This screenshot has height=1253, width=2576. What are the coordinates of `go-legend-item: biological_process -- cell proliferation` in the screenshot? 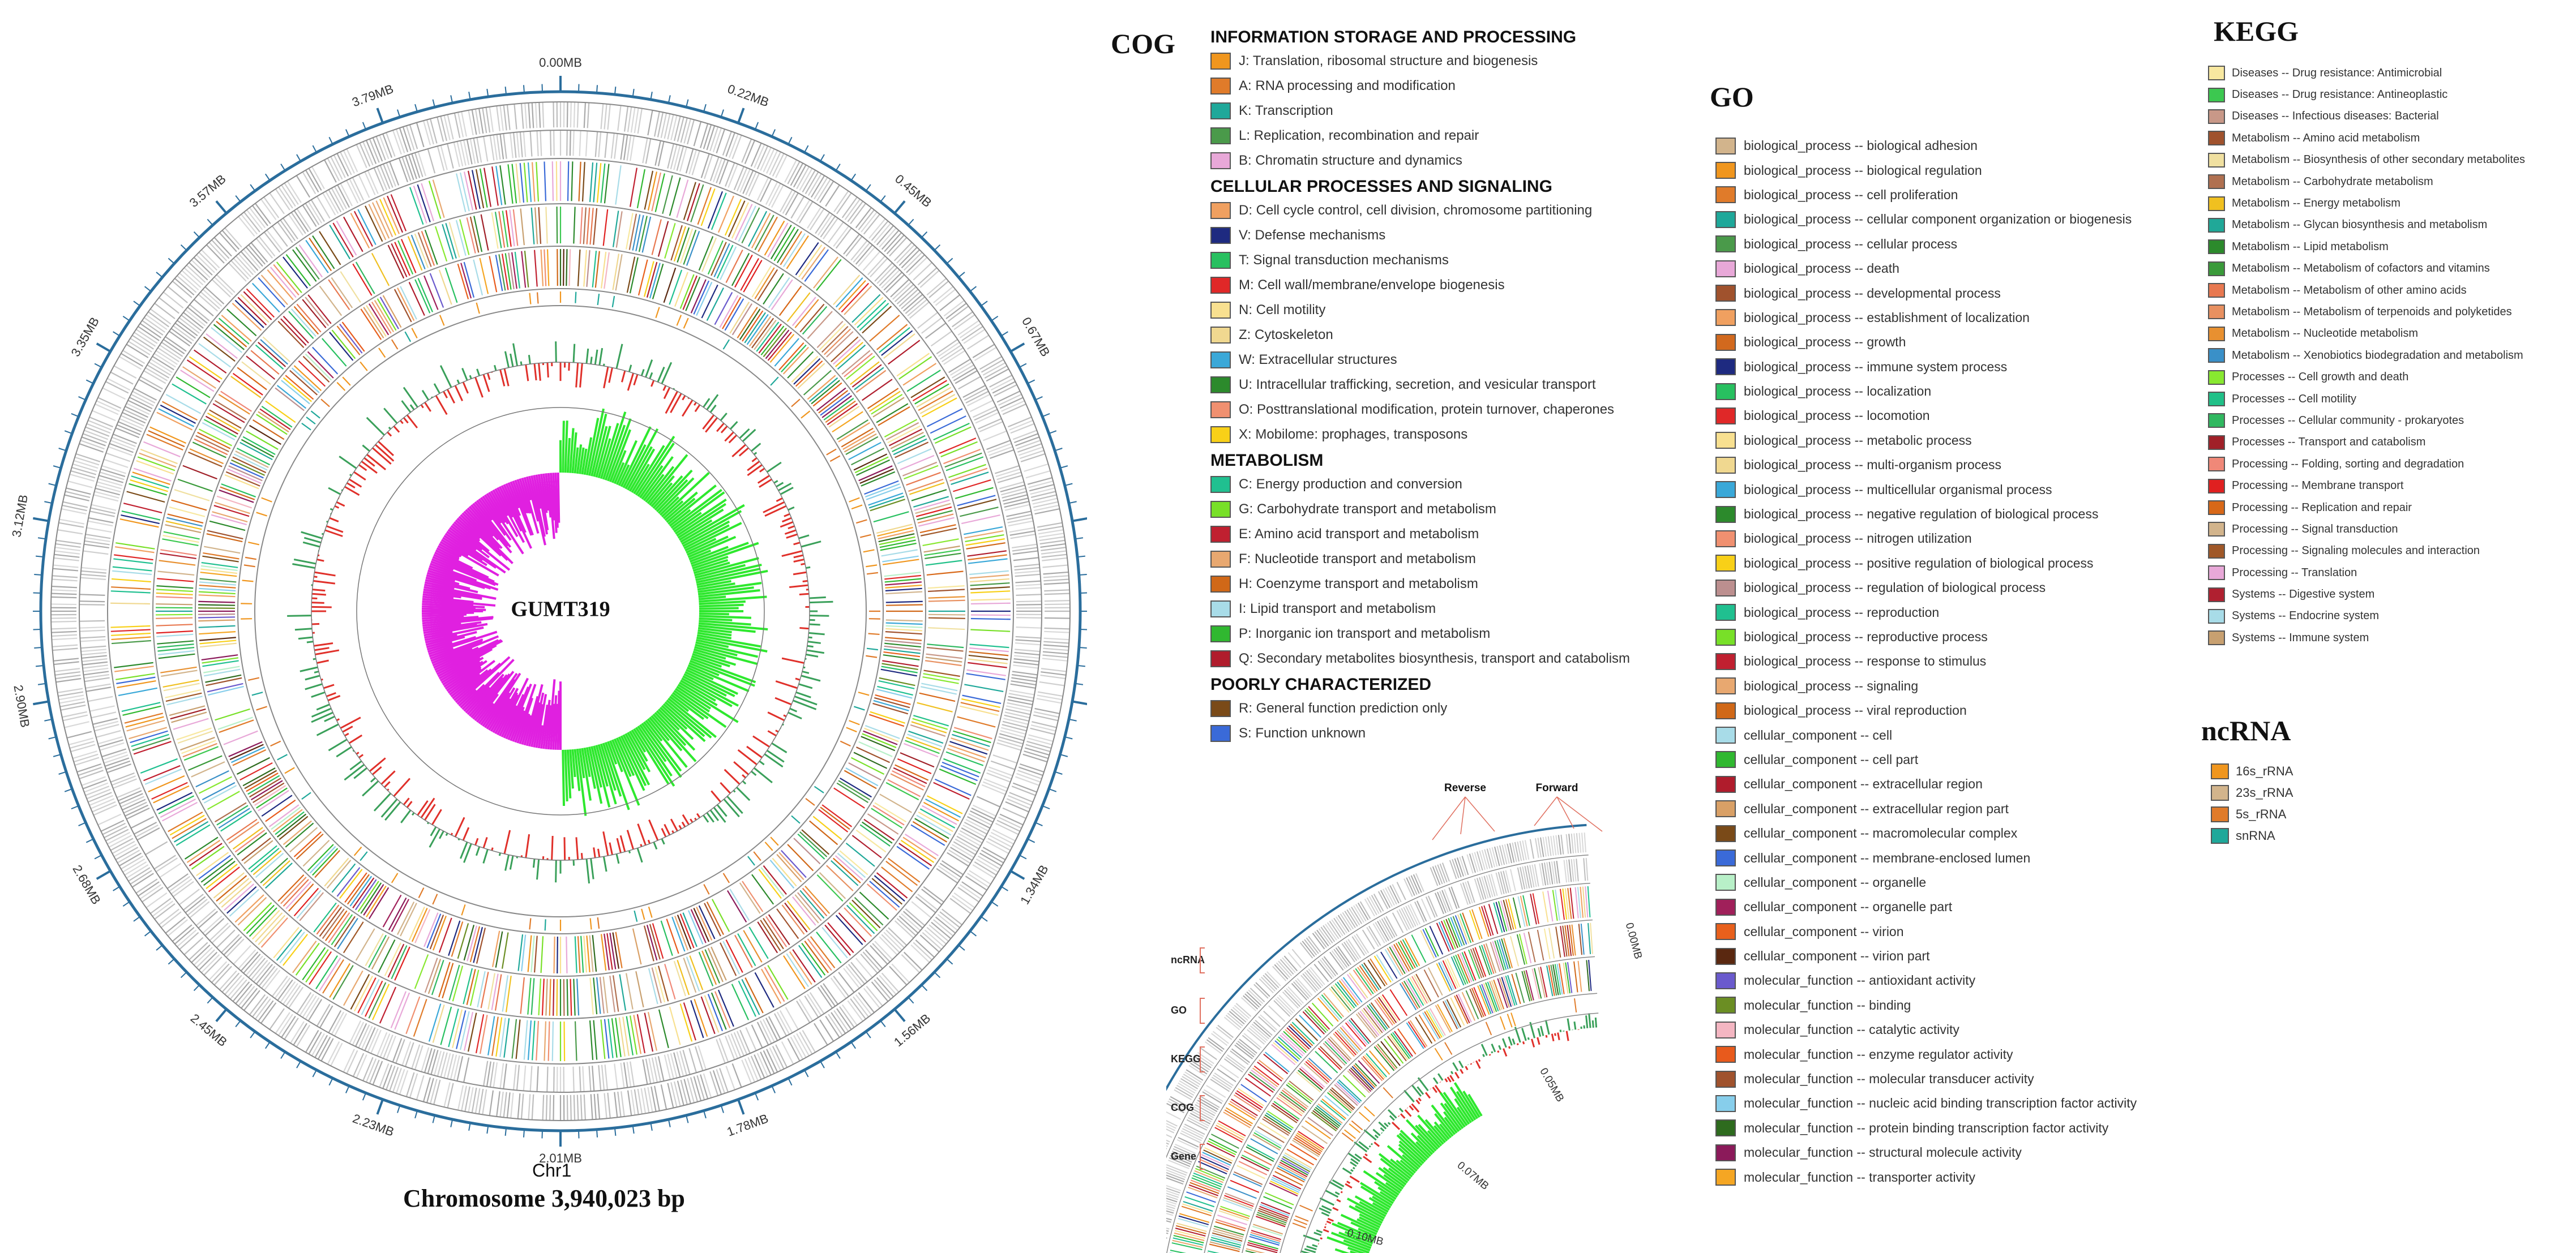 It's located at (1926, 195).